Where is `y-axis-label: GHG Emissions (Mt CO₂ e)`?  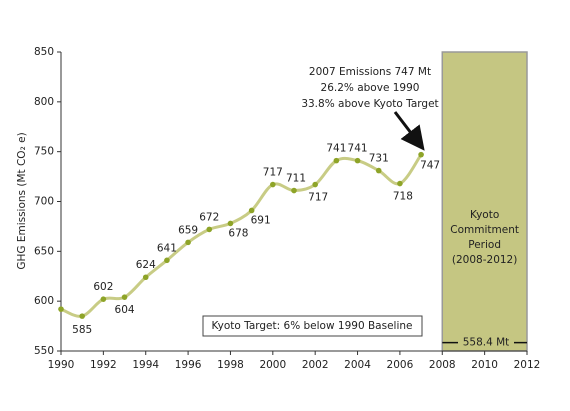 y-axis-label: GHG Emissions (Mt CO₂ e) is located at coordinates (22, 200).